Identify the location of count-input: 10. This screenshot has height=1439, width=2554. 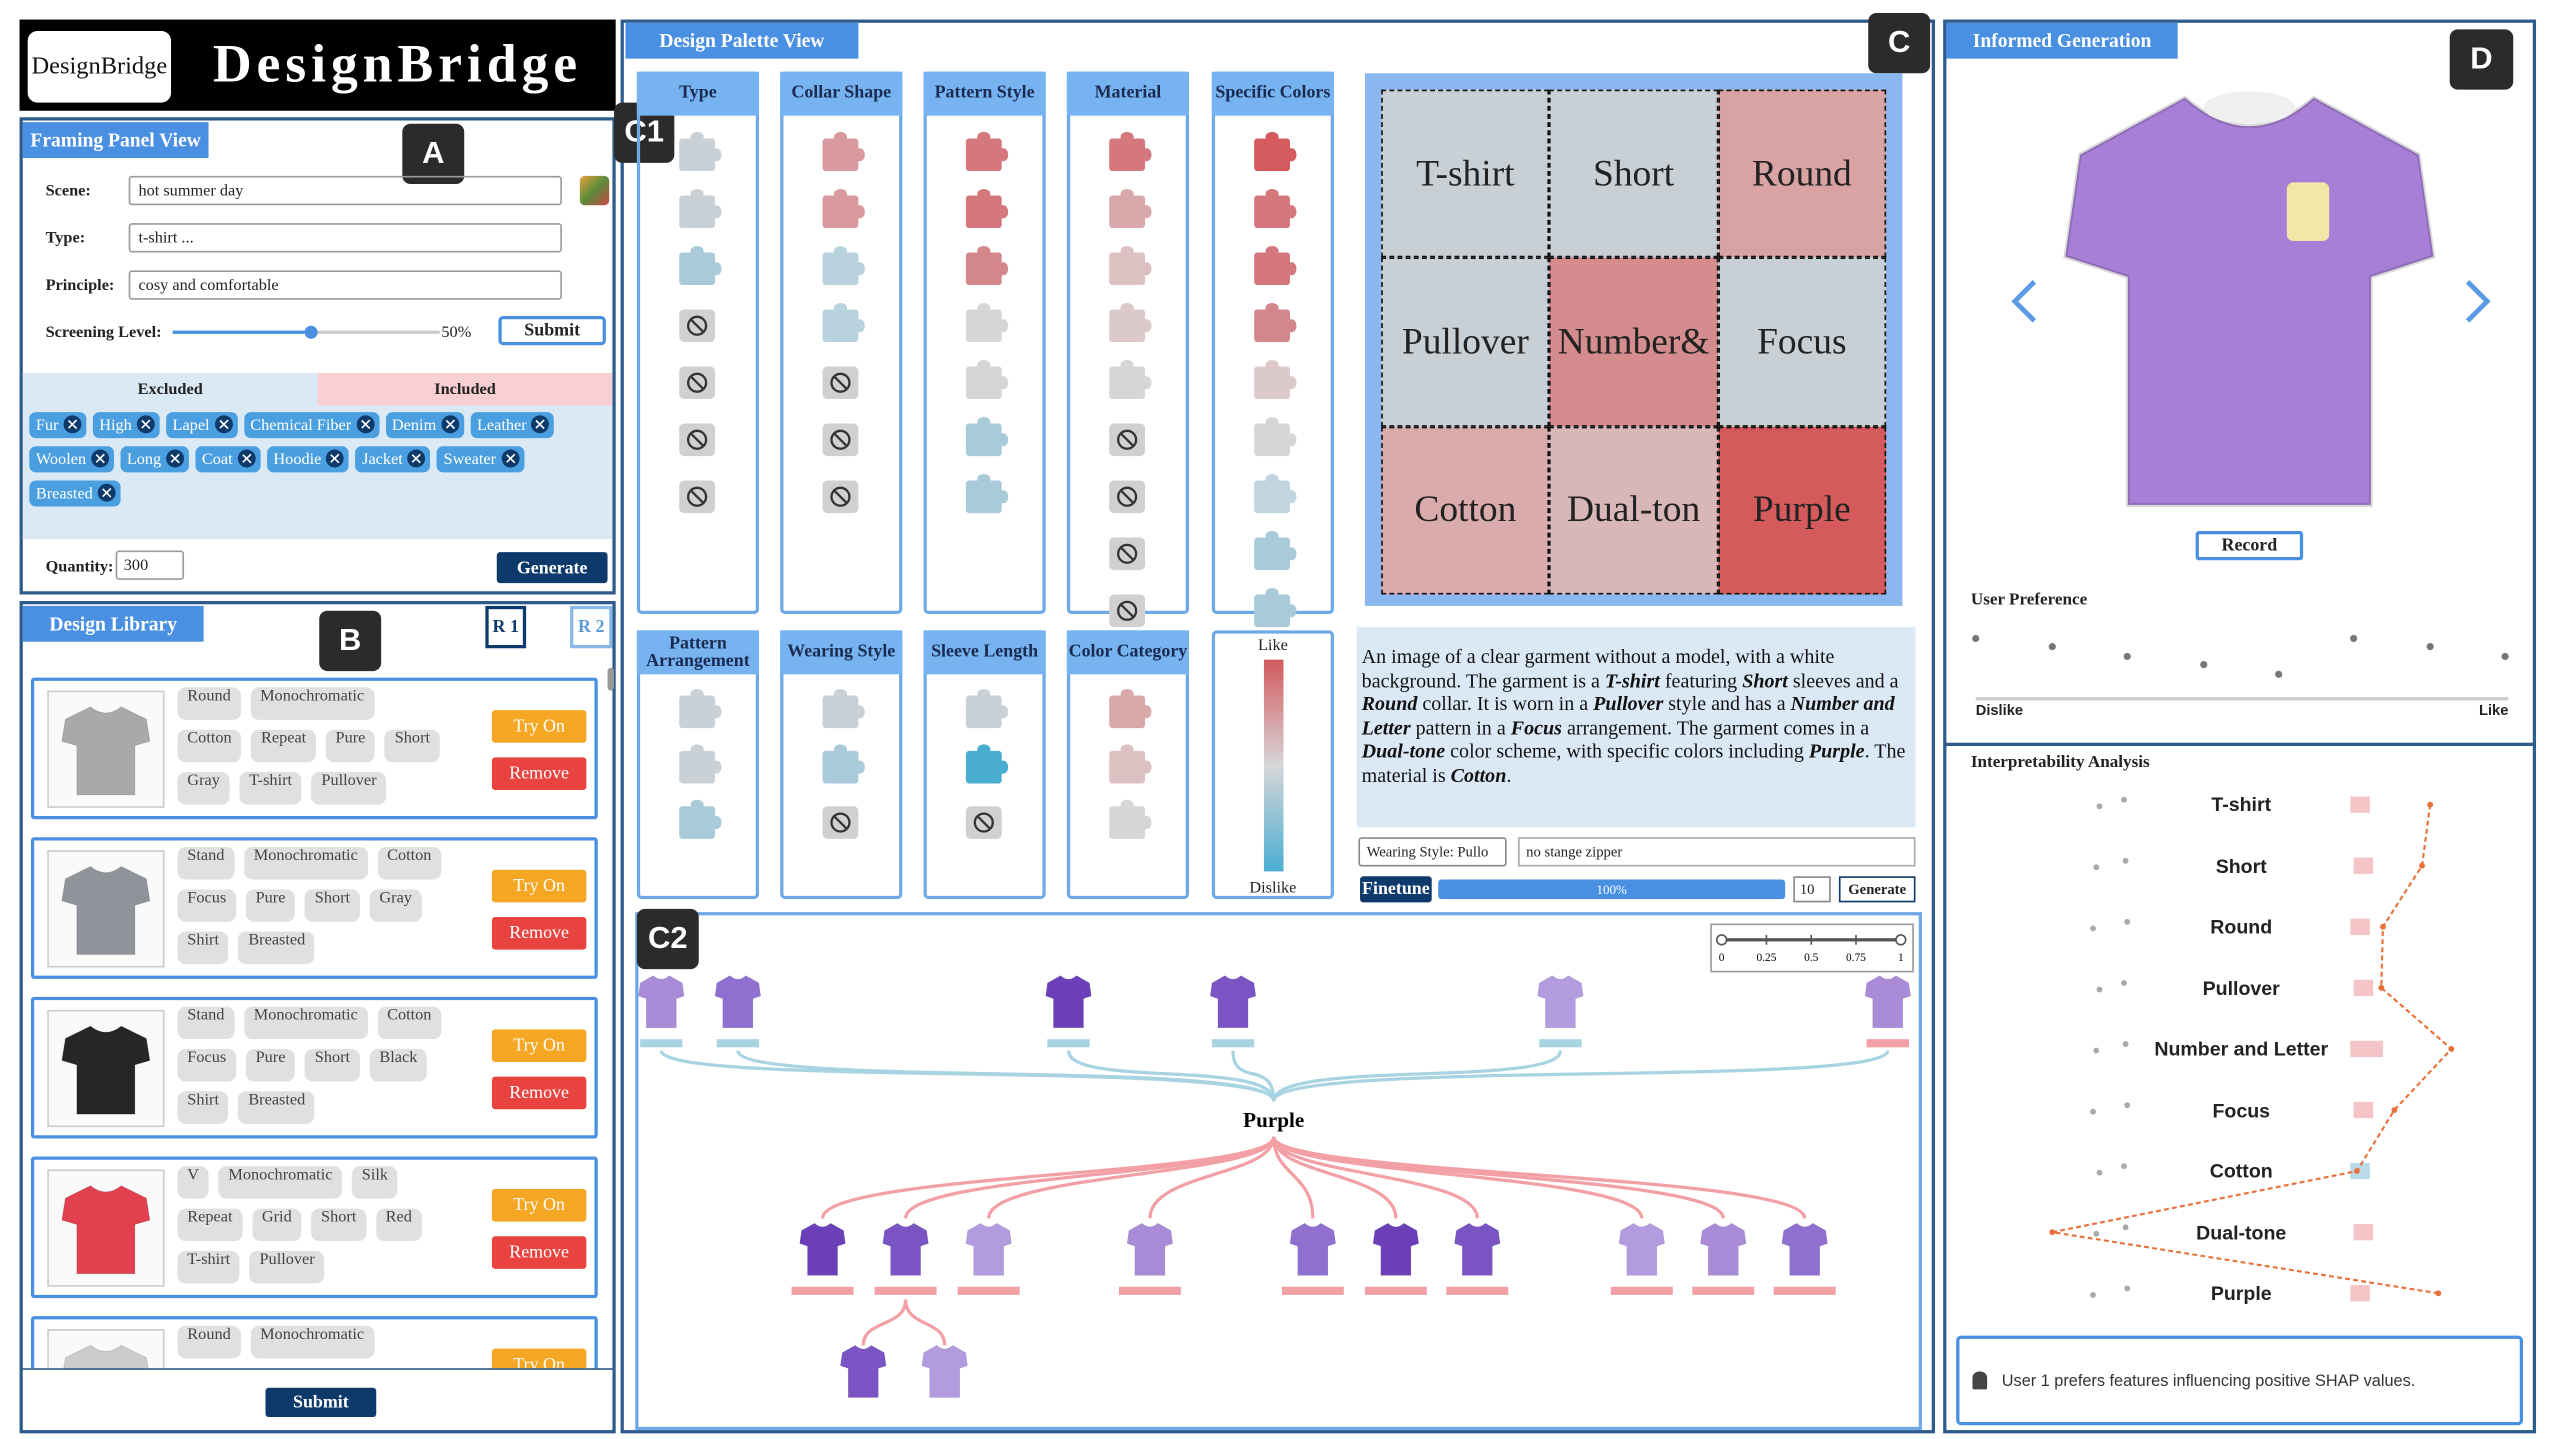
(1812, 889).